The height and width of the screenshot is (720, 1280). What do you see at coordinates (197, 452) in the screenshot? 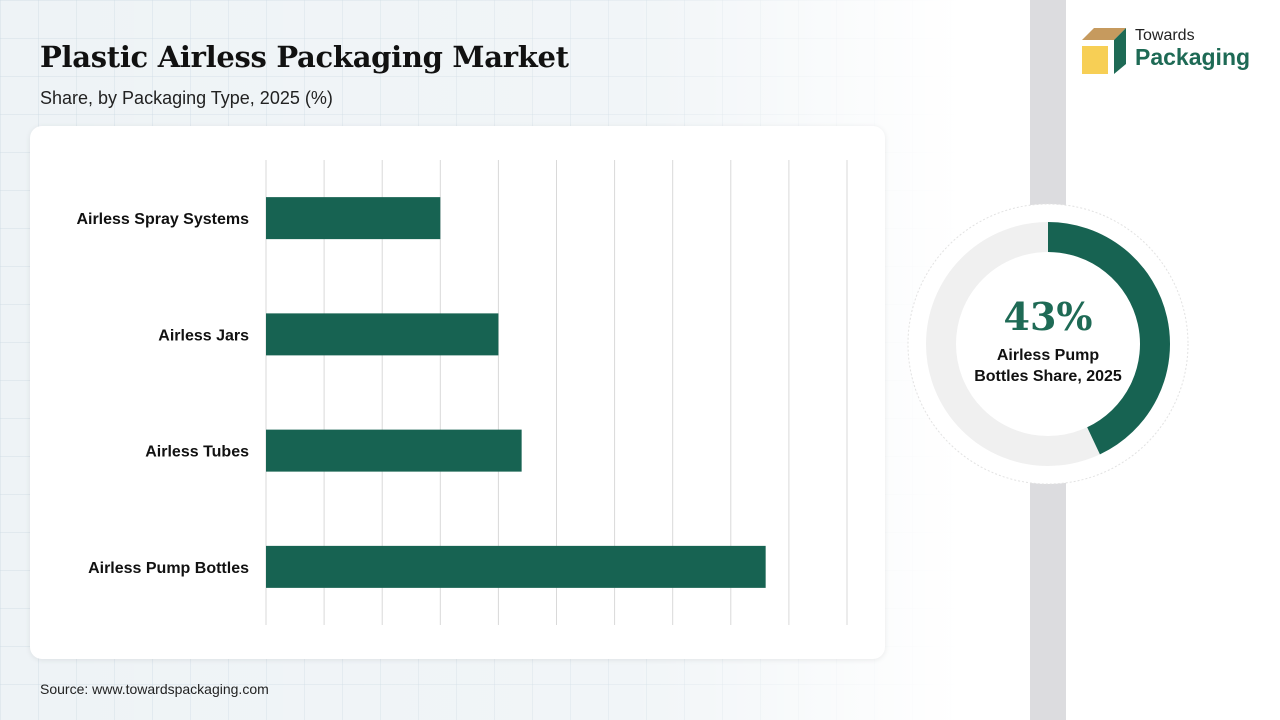
I see `category-label: Airless Tubes` at bounding box center [197, 452].